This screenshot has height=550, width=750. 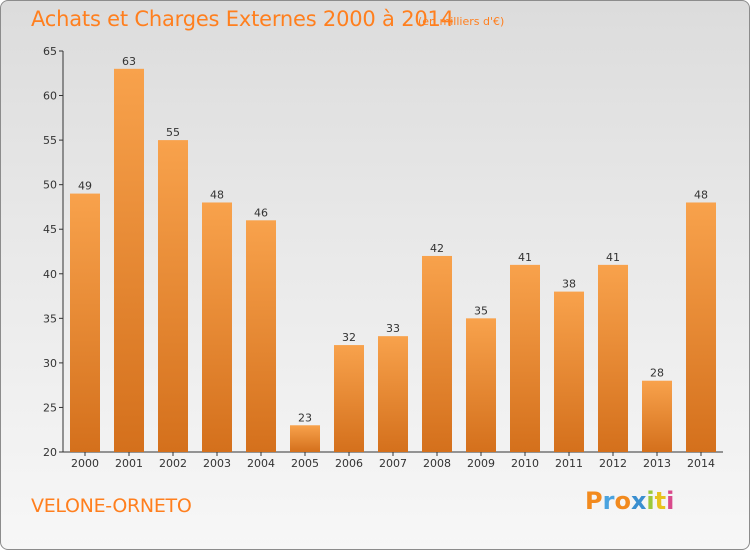 I want to click on value-label-2002: 55, so click(x=173, y=132).